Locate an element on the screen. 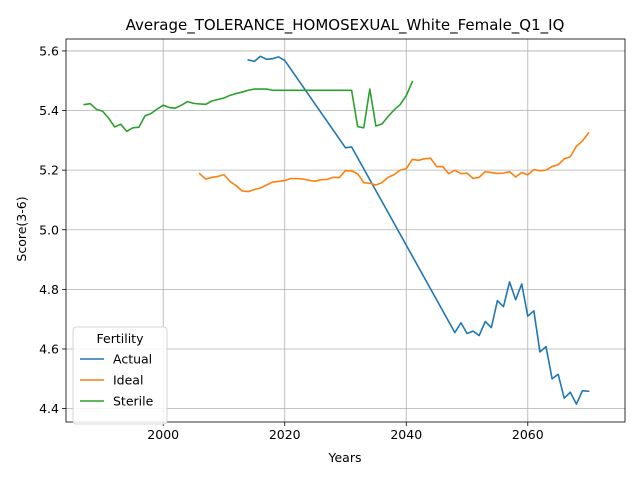 This screenshot has height=480, width=640. legend-items: Actual Ideal Sterile is located at coordinates (117, 380).